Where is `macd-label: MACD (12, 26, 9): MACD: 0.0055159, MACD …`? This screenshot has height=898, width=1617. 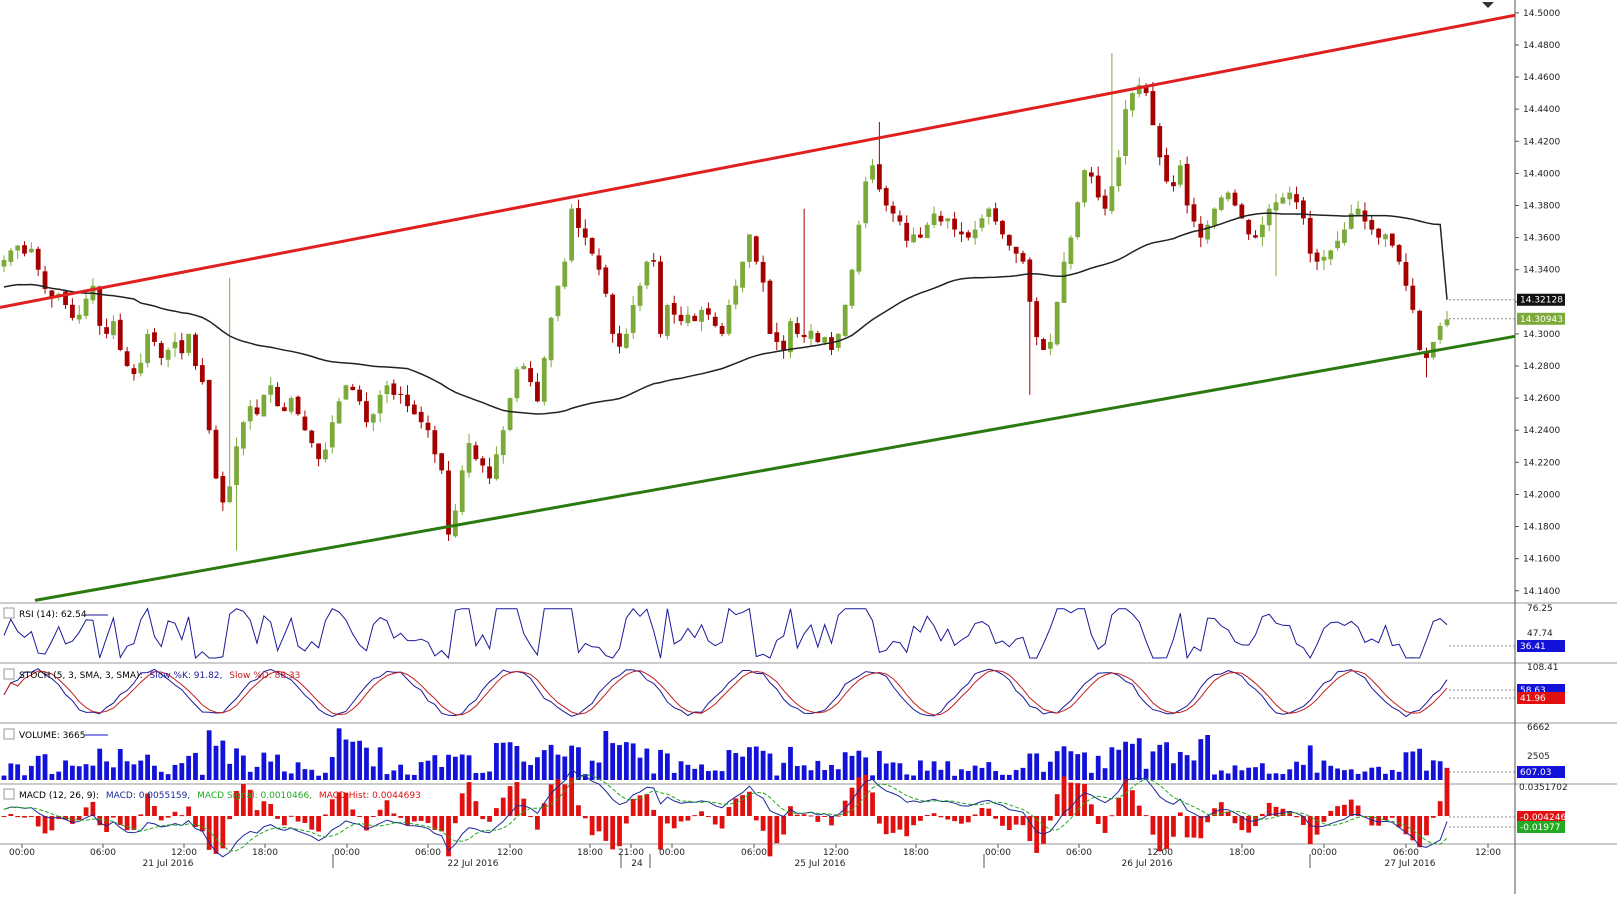
macd-label: MACD (12, 26, 9): MACD: 0.0055159, MACD … is located at coordinates (220, 796).